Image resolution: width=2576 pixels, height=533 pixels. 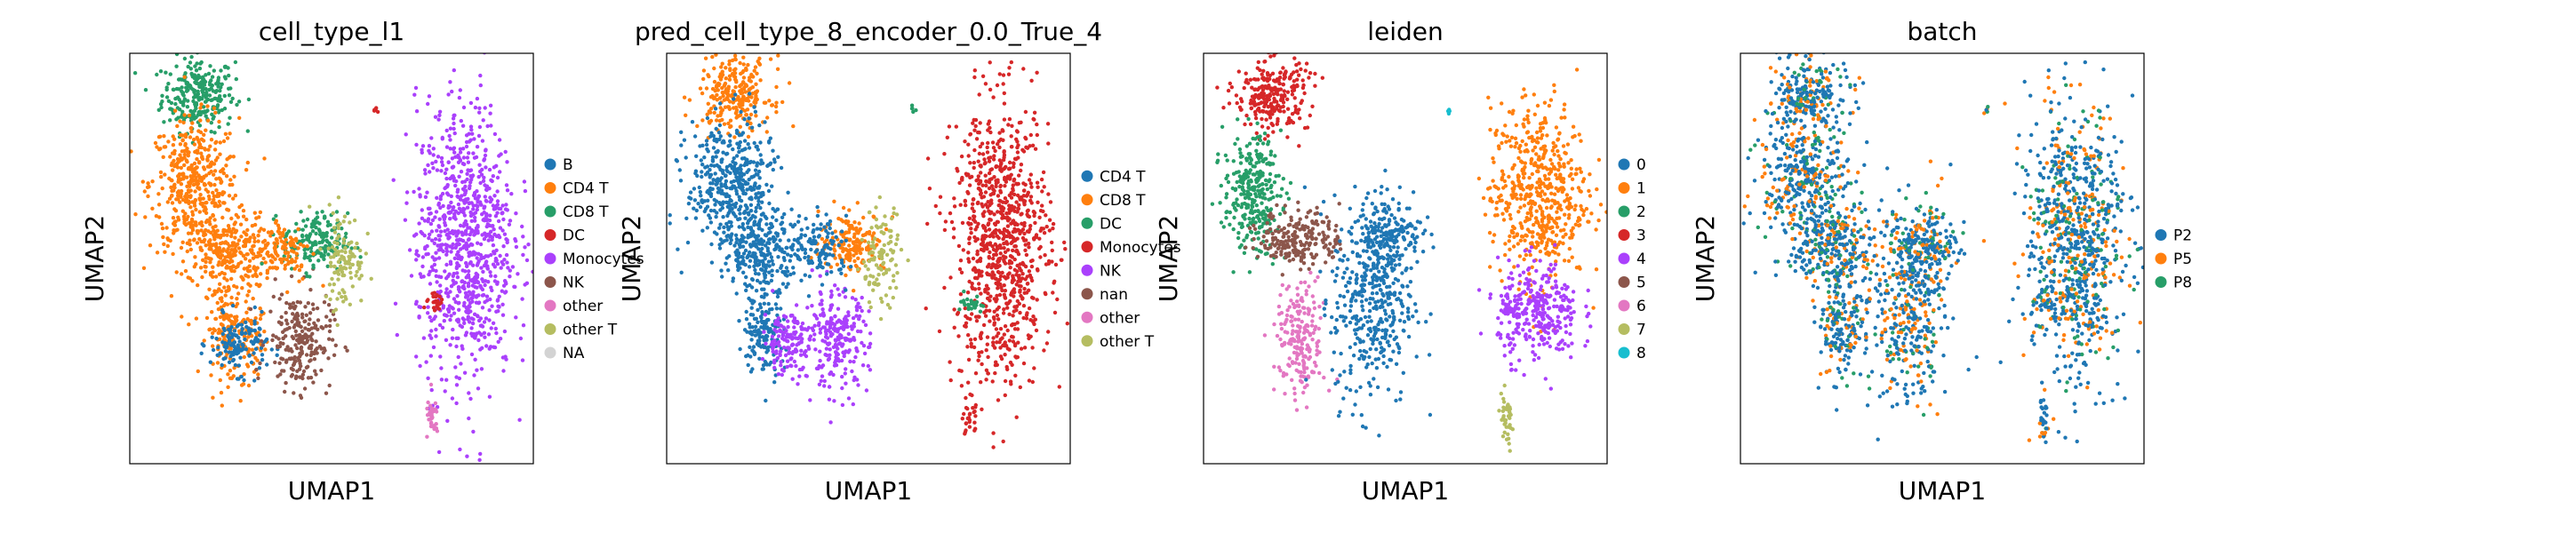 I want to click on legend-label: Monocytes, so click(x=603, y=259).